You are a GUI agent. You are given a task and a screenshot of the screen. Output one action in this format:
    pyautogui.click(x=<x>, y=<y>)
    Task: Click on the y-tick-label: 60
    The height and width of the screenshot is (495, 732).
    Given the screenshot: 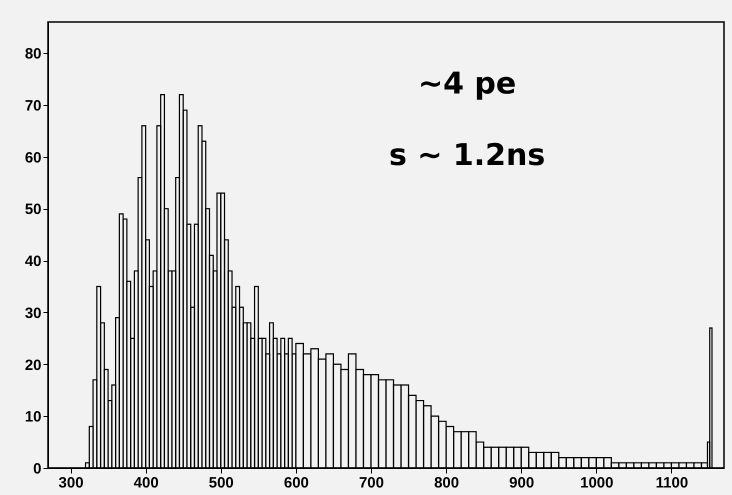 What is the action you would take?
    pyautogui.click(x=33, y=157)
    